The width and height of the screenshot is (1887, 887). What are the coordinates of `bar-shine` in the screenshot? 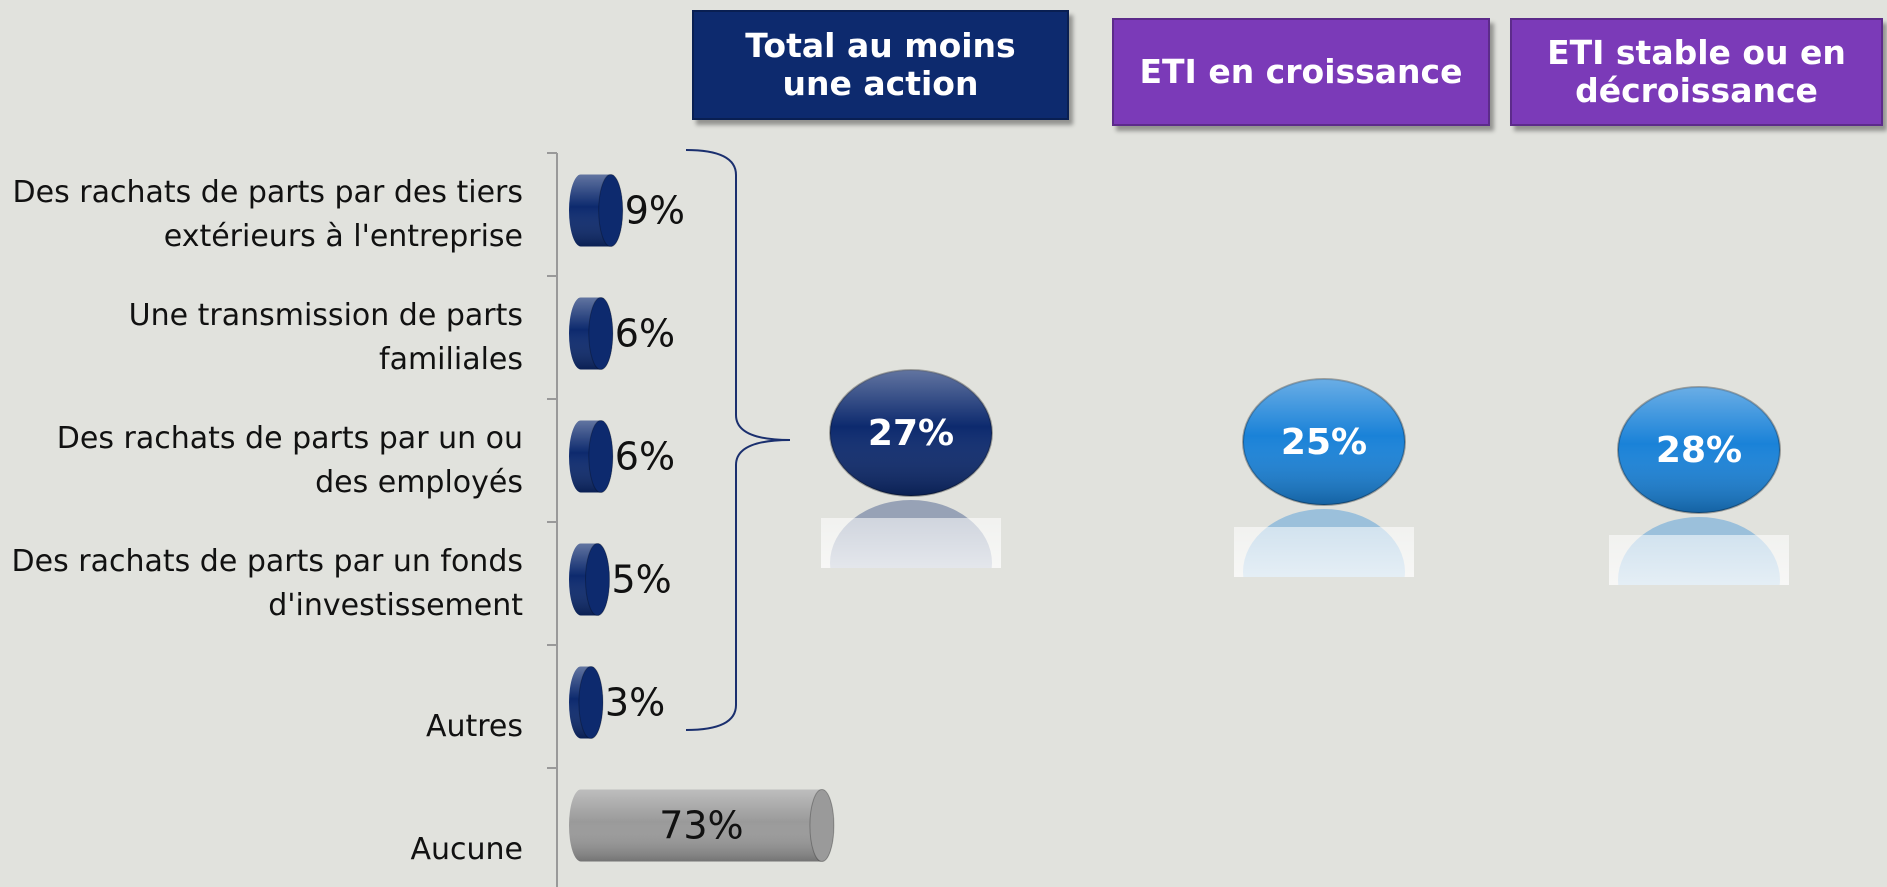 It's located at (701, 825).